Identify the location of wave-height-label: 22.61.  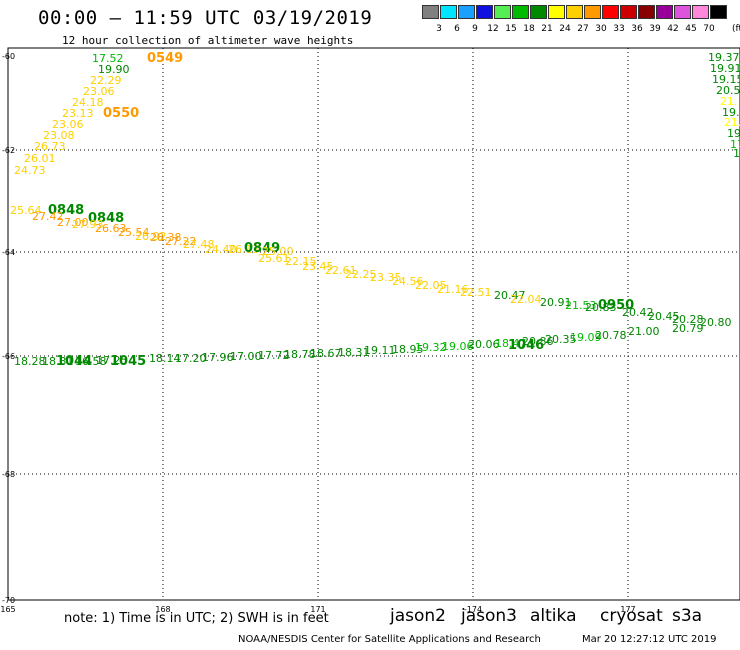
(341, 270).